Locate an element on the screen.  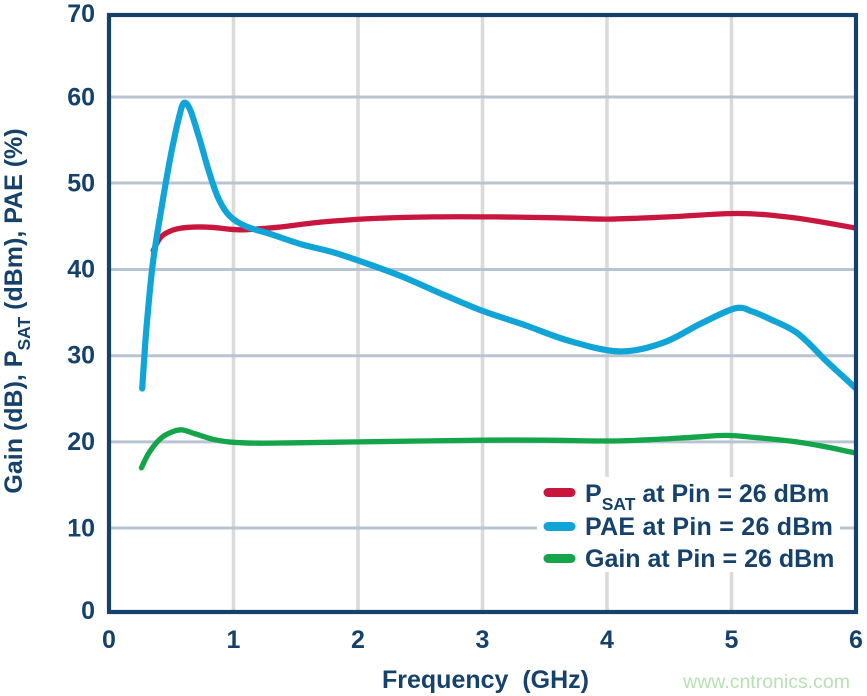
svg-text: 5 is located at coordinates (732, 640).